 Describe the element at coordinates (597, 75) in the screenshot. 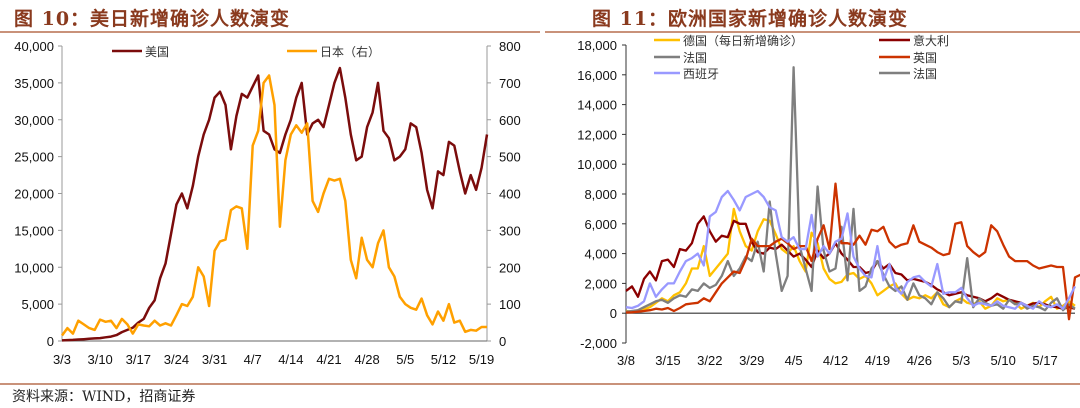

I see `y-tick-label: 16,000` at that location.